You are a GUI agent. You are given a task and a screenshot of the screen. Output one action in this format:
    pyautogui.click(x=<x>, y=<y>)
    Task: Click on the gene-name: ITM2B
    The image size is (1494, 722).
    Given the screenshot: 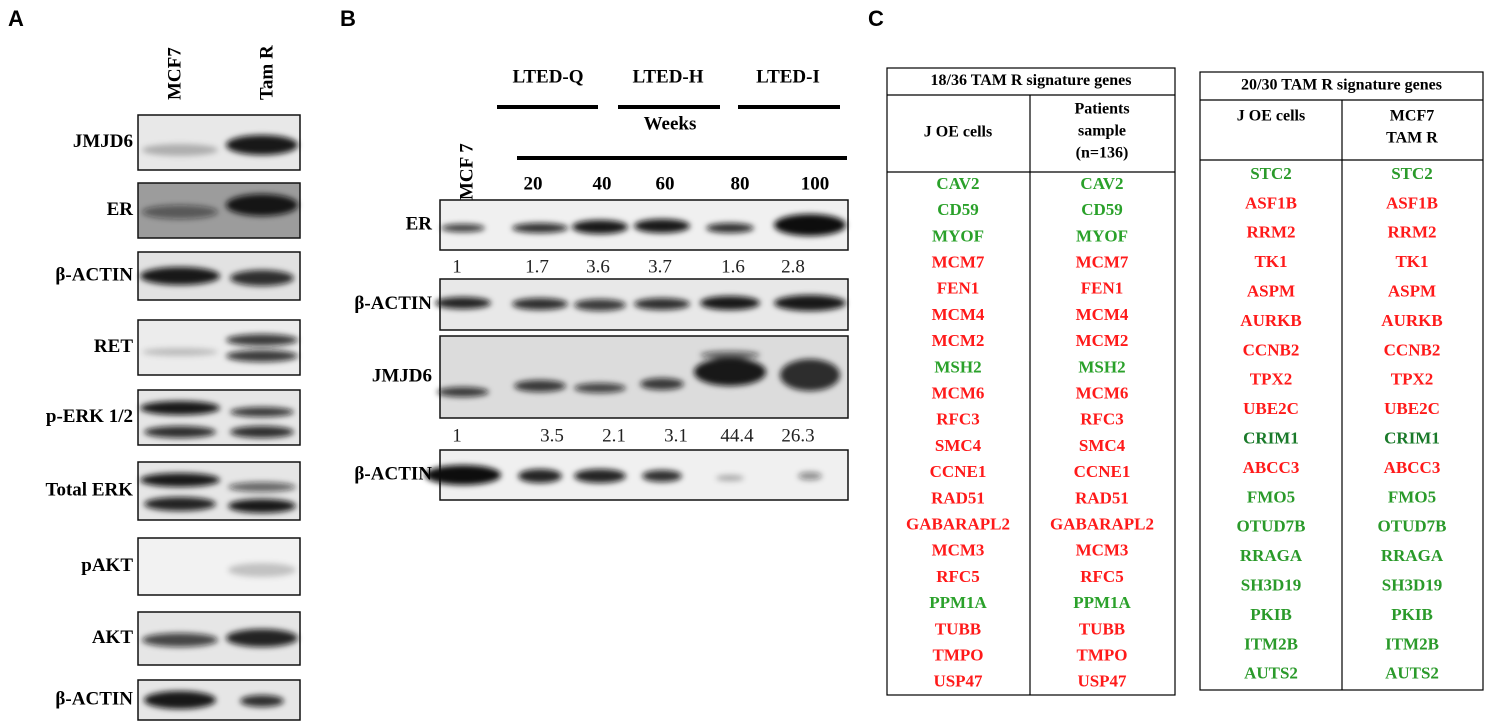 What is the action you would take?
    pyautogui.click(x=1271, y=643)
    